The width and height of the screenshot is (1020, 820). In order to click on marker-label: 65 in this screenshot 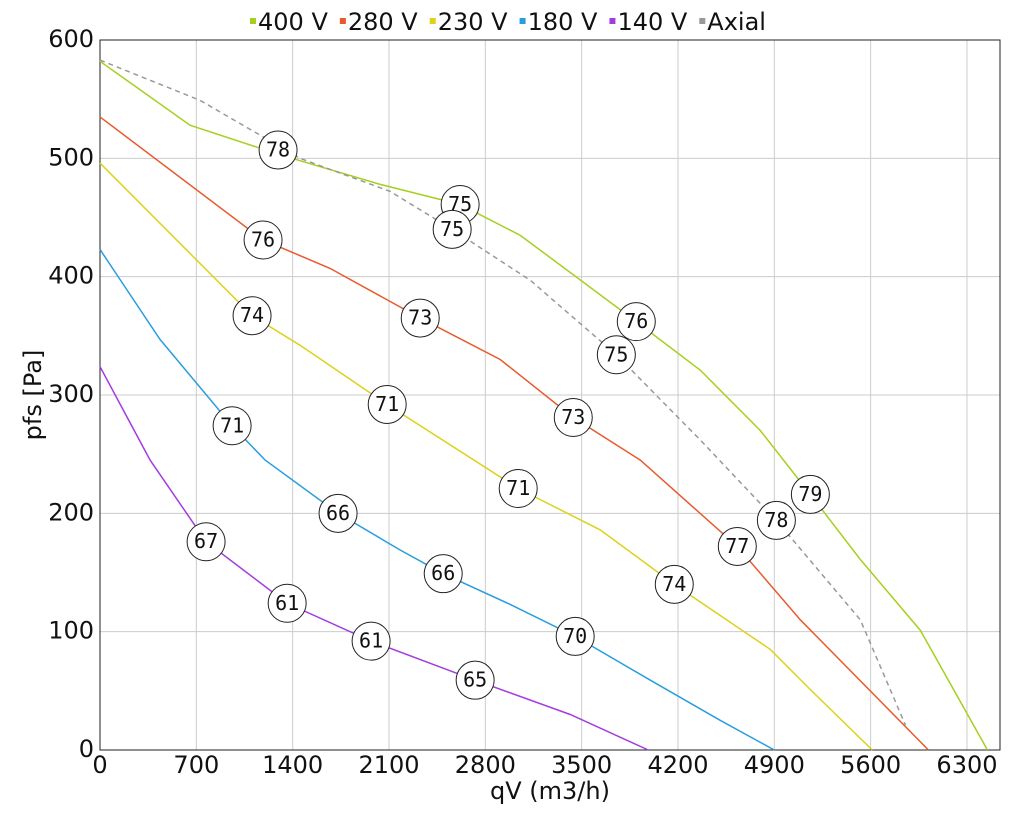, I will do `click(475, 680)`.